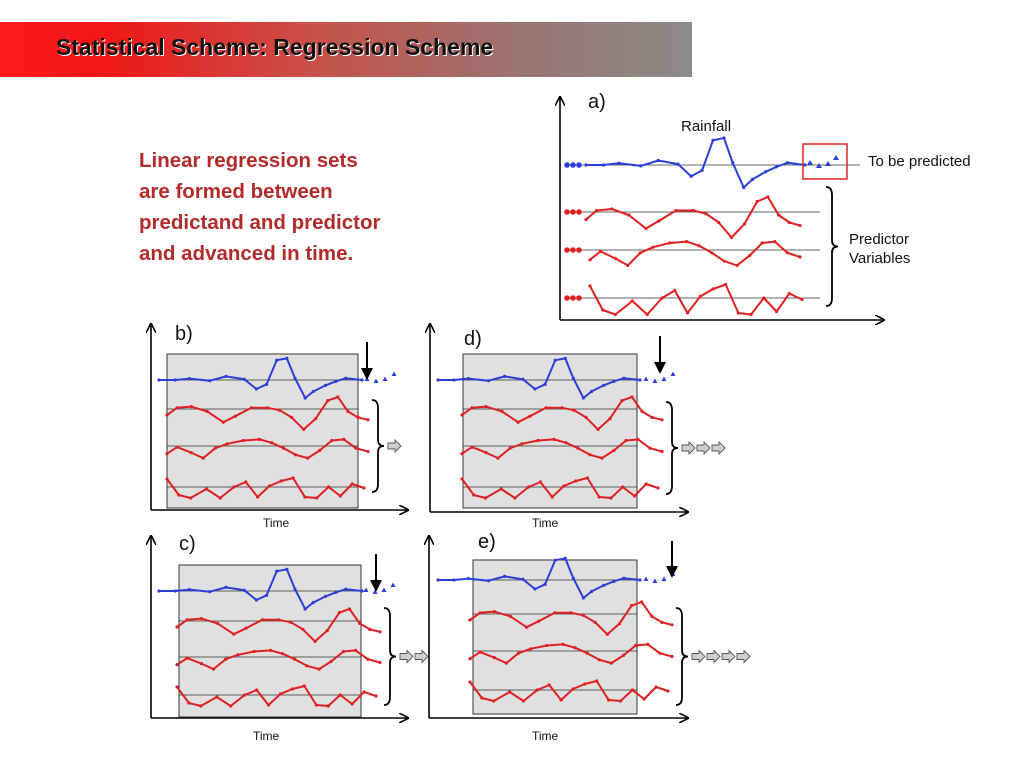 This screenshot has width=1024, height=768. What do you see at coordinates (919, 161) in the screenshot?
I see `to-be-predicted-label: To be predicted` at bounding box center [919, 161].